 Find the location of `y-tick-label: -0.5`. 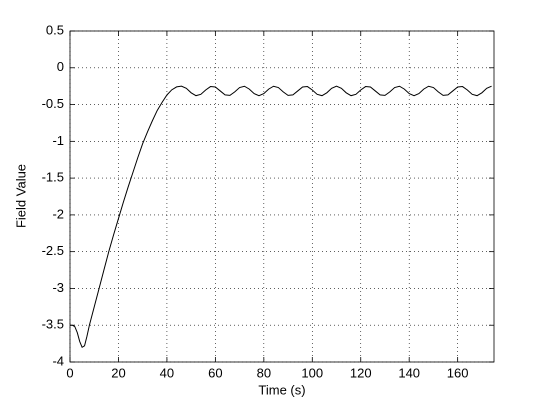

y-tick-label: -0.5 is located at coordinates (53, 103).